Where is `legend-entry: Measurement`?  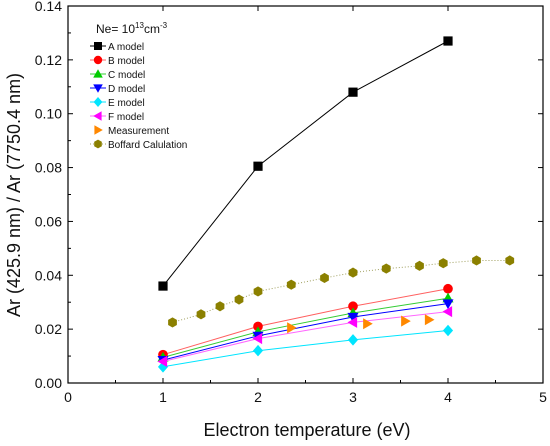
legend-entry: Measurement is located at coordinates (131, 131).